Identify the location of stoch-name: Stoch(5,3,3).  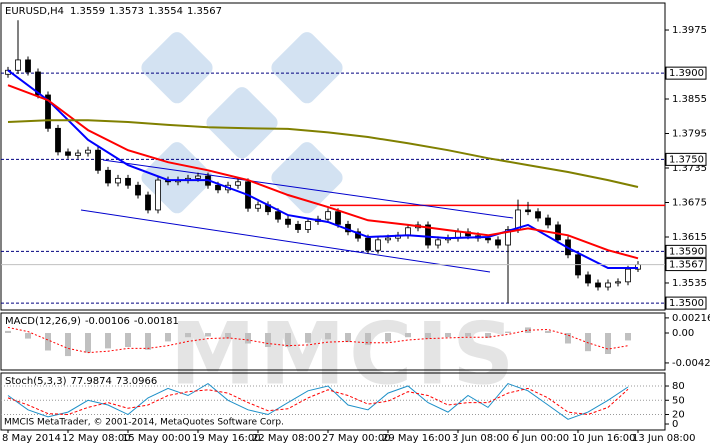
(36, 381).